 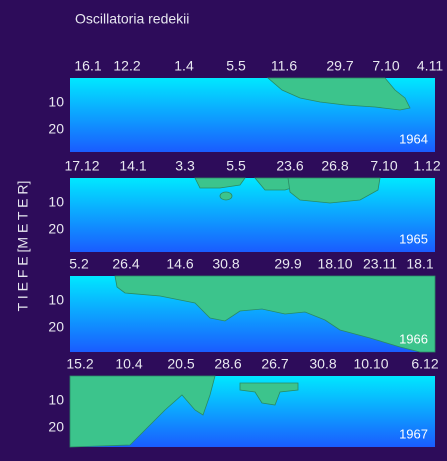 What do you see at coordinates (413, 138) in the screenshot?
I see `year-label: 1964` at bounding box center [413, 138].